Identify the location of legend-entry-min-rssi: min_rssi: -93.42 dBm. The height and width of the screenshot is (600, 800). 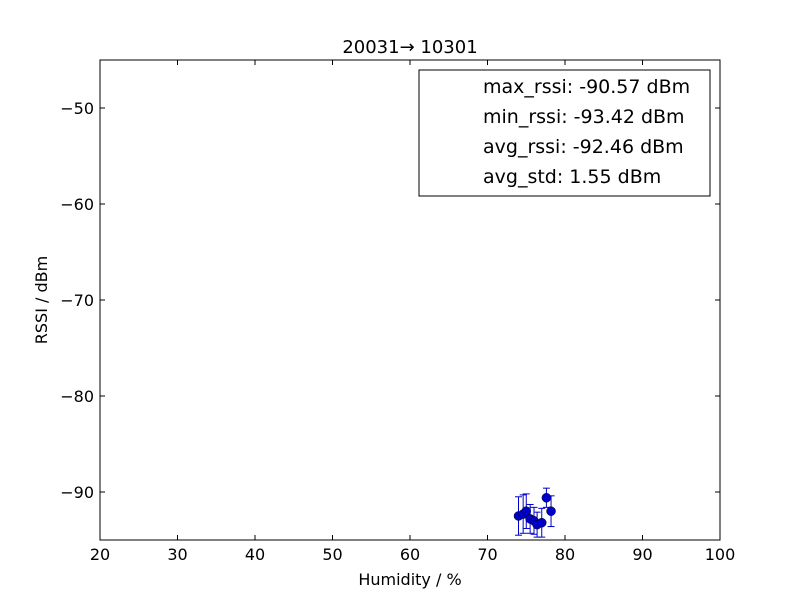
(584, 117).